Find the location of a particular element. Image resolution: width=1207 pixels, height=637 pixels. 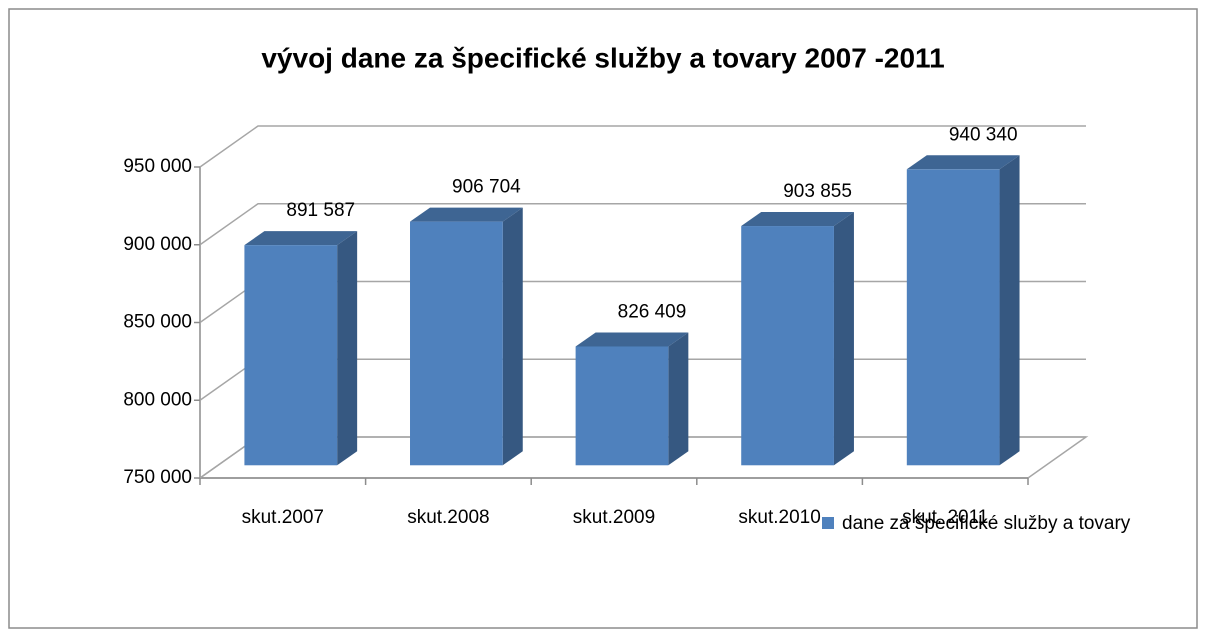

x-tick-label: skut. 2011 is located at coordinates (945, 517).